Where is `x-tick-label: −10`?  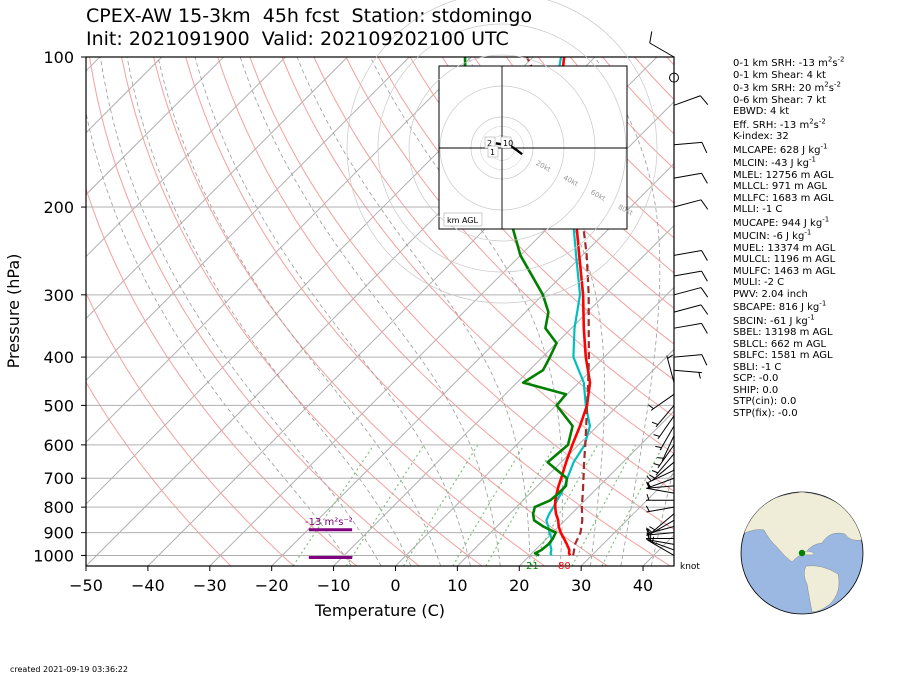 x-tick-label: −10 is located at coordinates (334, 585).